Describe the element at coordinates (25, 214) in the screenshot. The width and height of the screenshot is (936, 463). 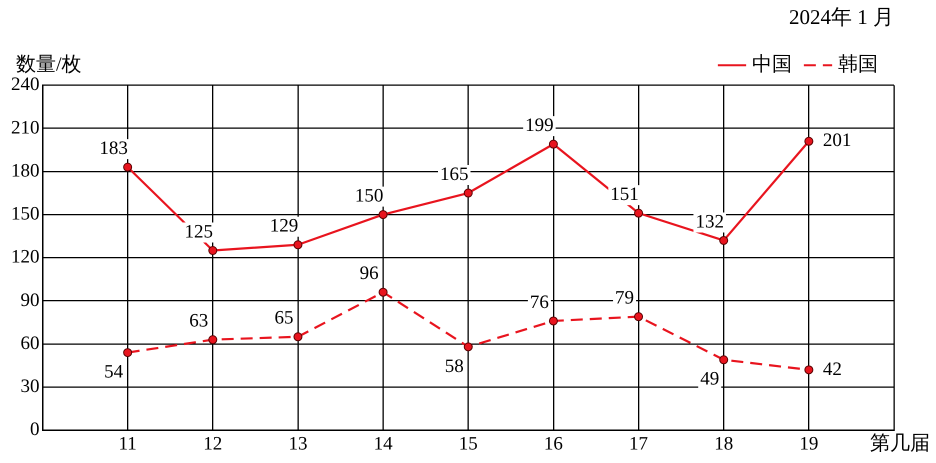
I see `y-tick-label: 150` at that location.